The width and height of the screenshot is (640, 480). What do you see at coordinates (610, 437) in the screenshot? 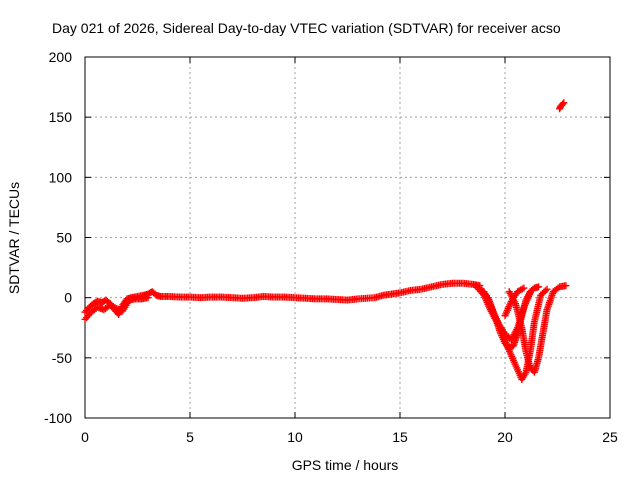
I see `x-tick-label: 25` at bounding box center [610, 437].